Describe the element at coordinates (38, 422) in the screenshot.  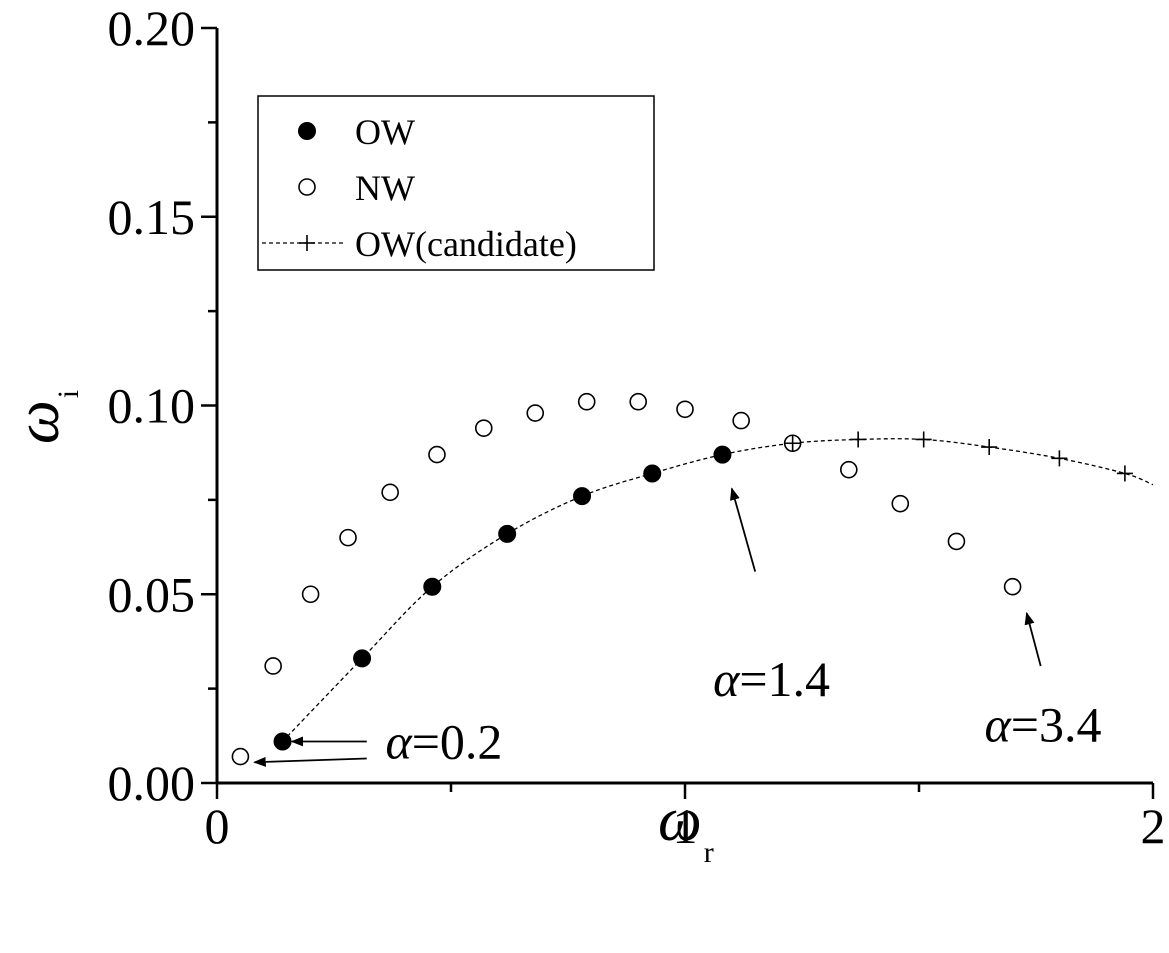
I see `y-axis-title-symbol: ω` at that location.